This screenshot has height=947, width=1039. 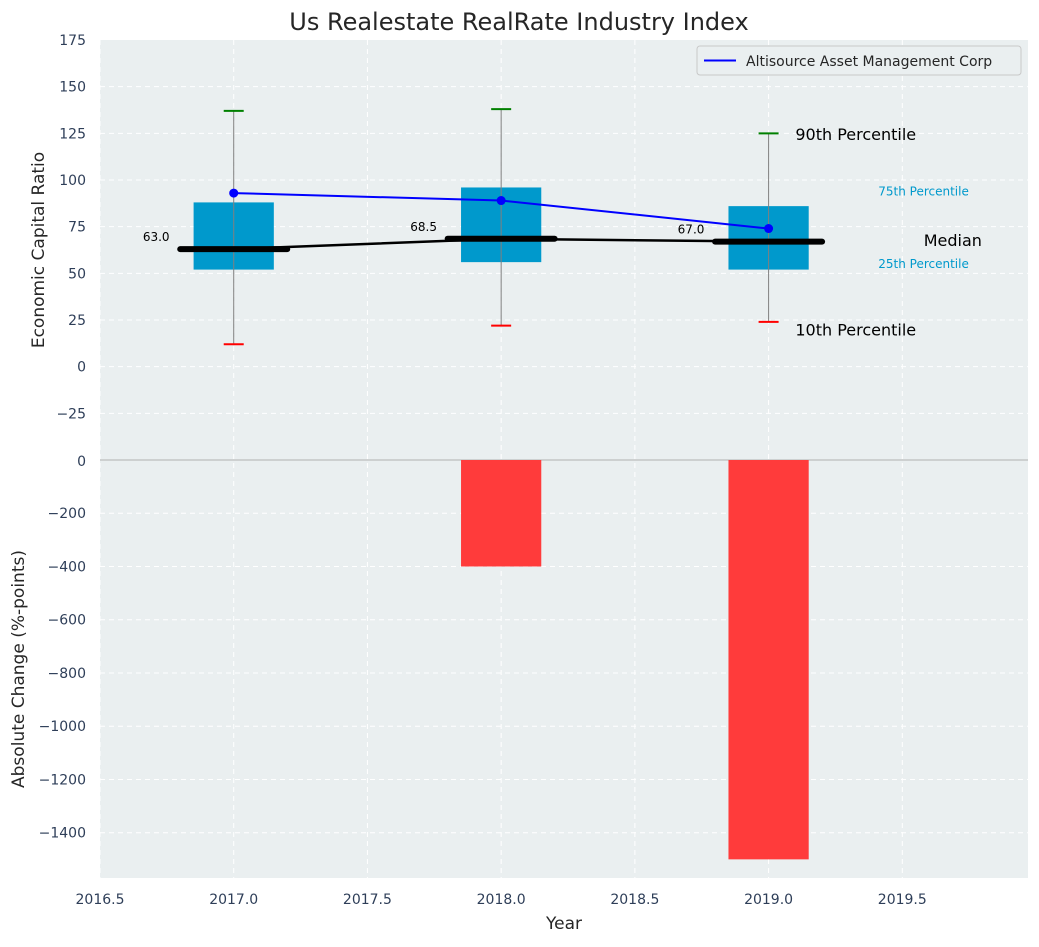 I want to click on top-y-tick-label: 50, so click(x=77, y=274).